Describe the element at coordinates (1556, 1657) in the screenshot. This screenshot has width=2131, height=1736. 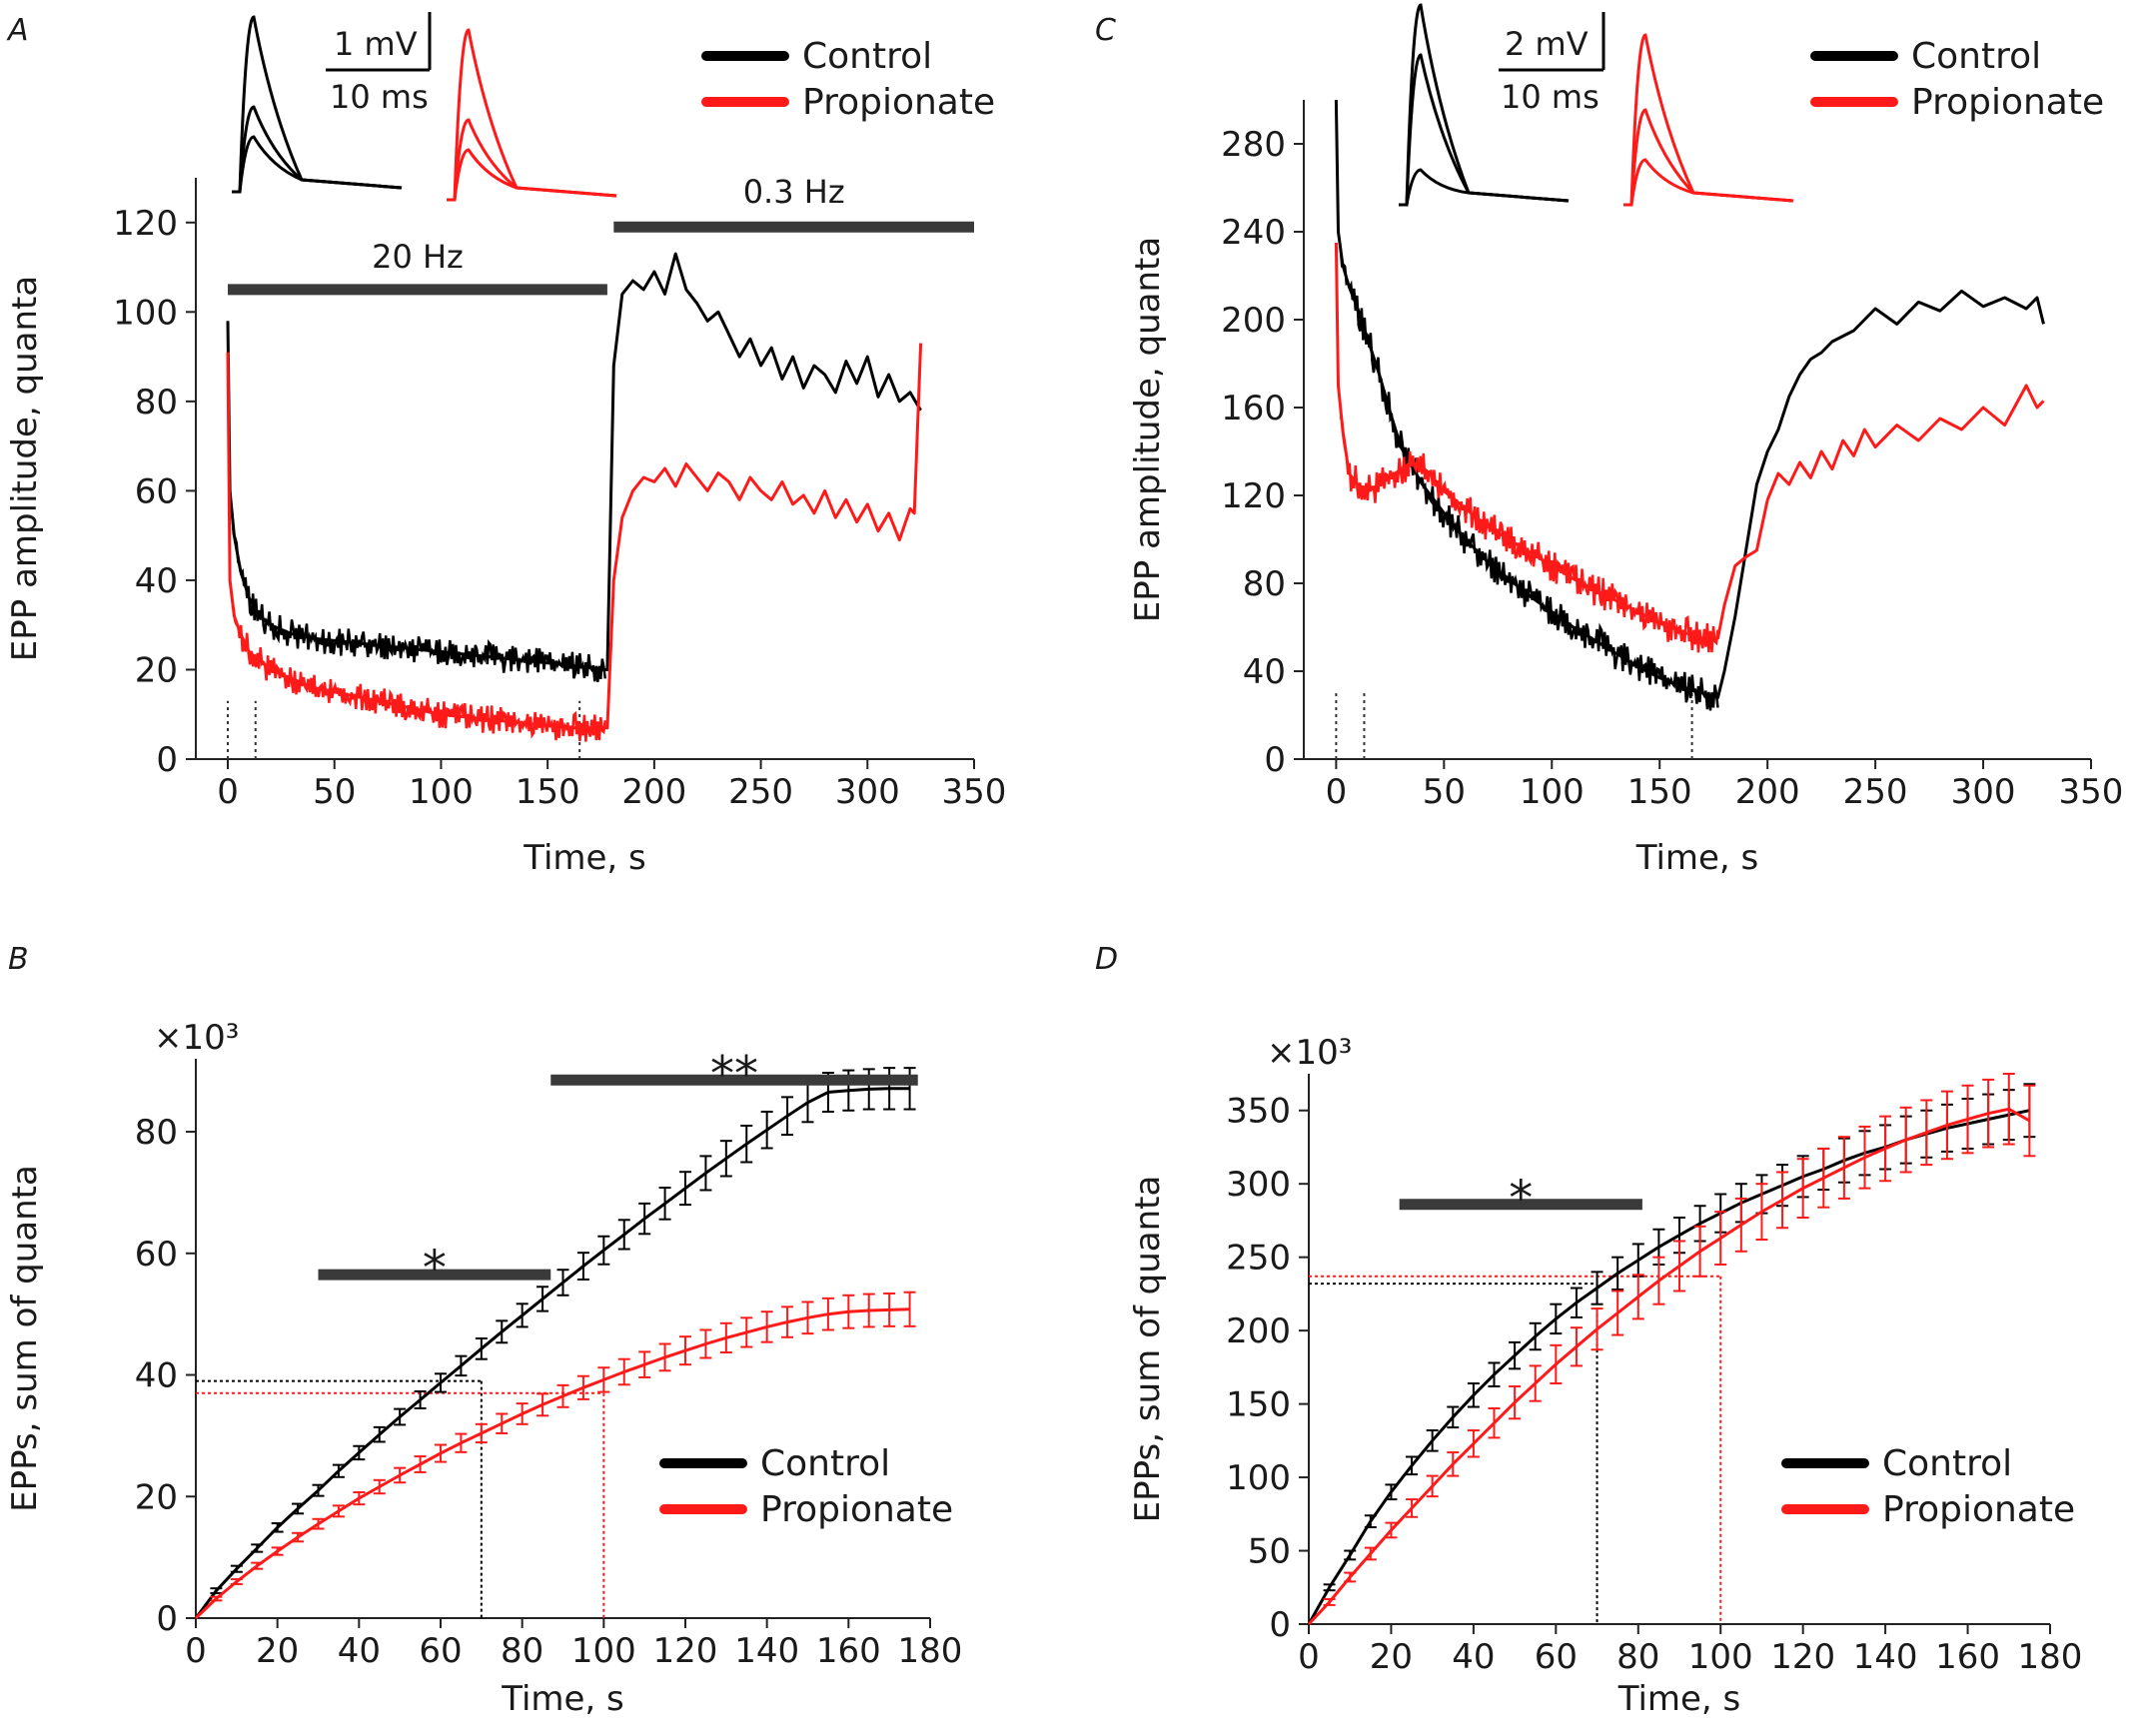
I see `x-tick-label: 60` at that location.